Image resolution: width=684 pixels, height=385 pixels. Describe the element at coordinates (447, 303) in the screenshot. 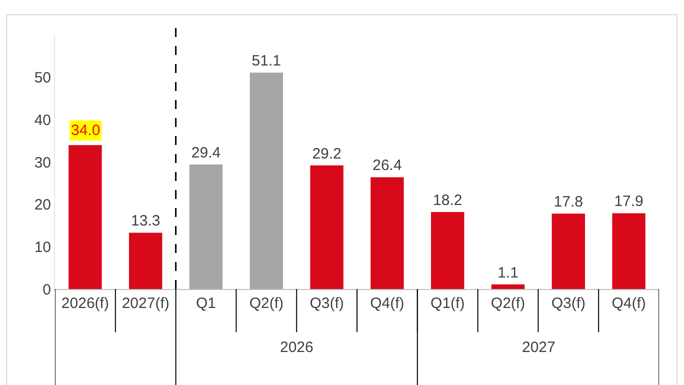

I see `x-tick-label: Q1(f)` at that location.